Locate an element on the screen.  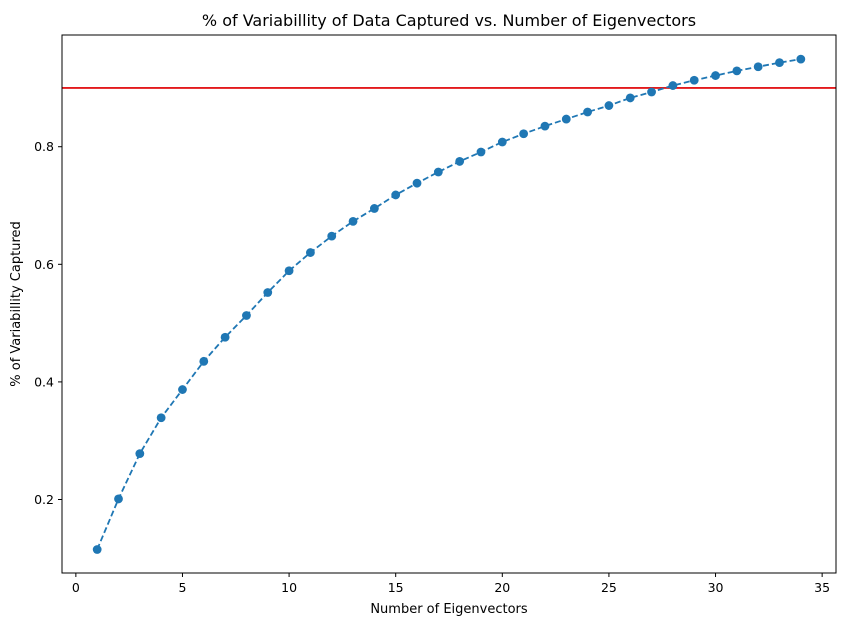
x-tick-label: 0 is located at coordinates (76, 587).